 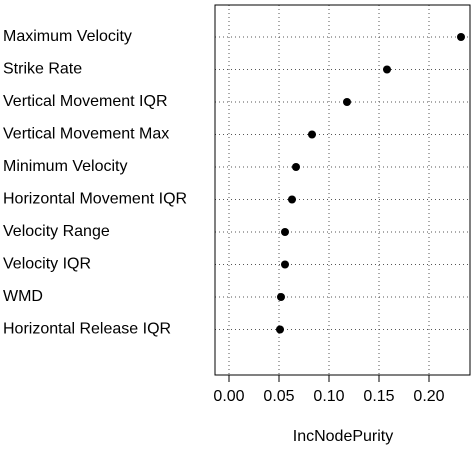 I want to click on y-tick-label: Horizontal Movement IQR, so click(x=95, y=199).